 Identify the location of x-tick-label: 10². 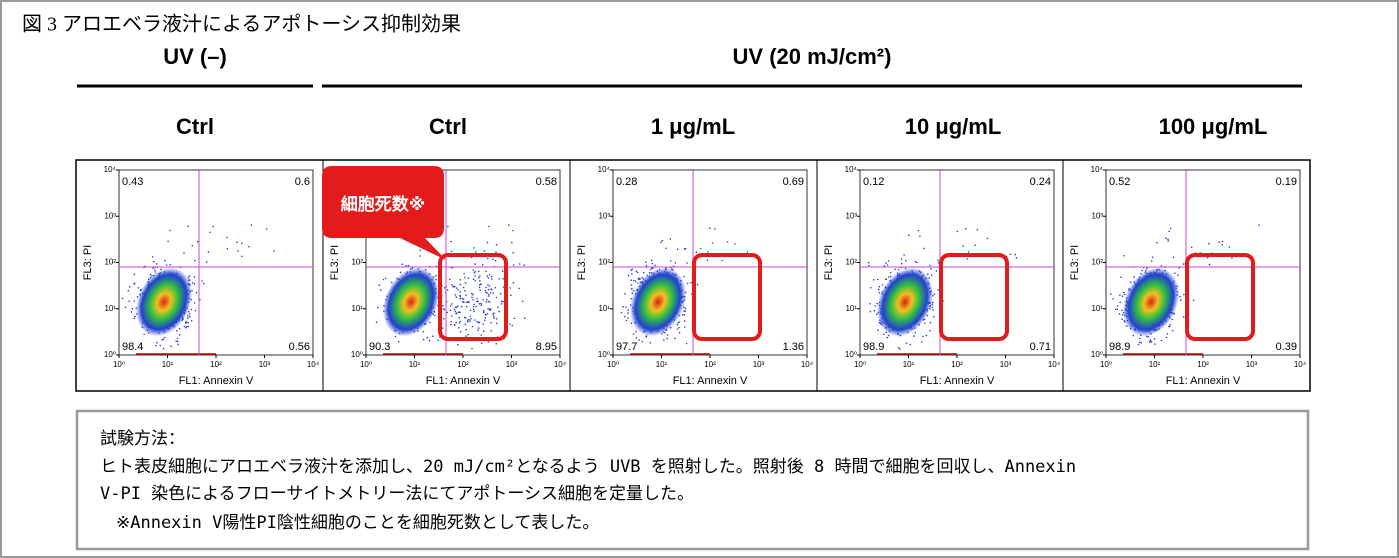
(1203, 364).